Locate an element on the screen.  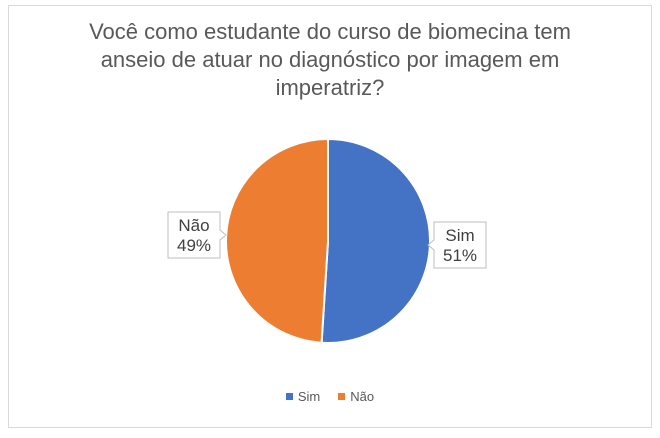
legend-swatch-nao is located at coordinates (342, 396).